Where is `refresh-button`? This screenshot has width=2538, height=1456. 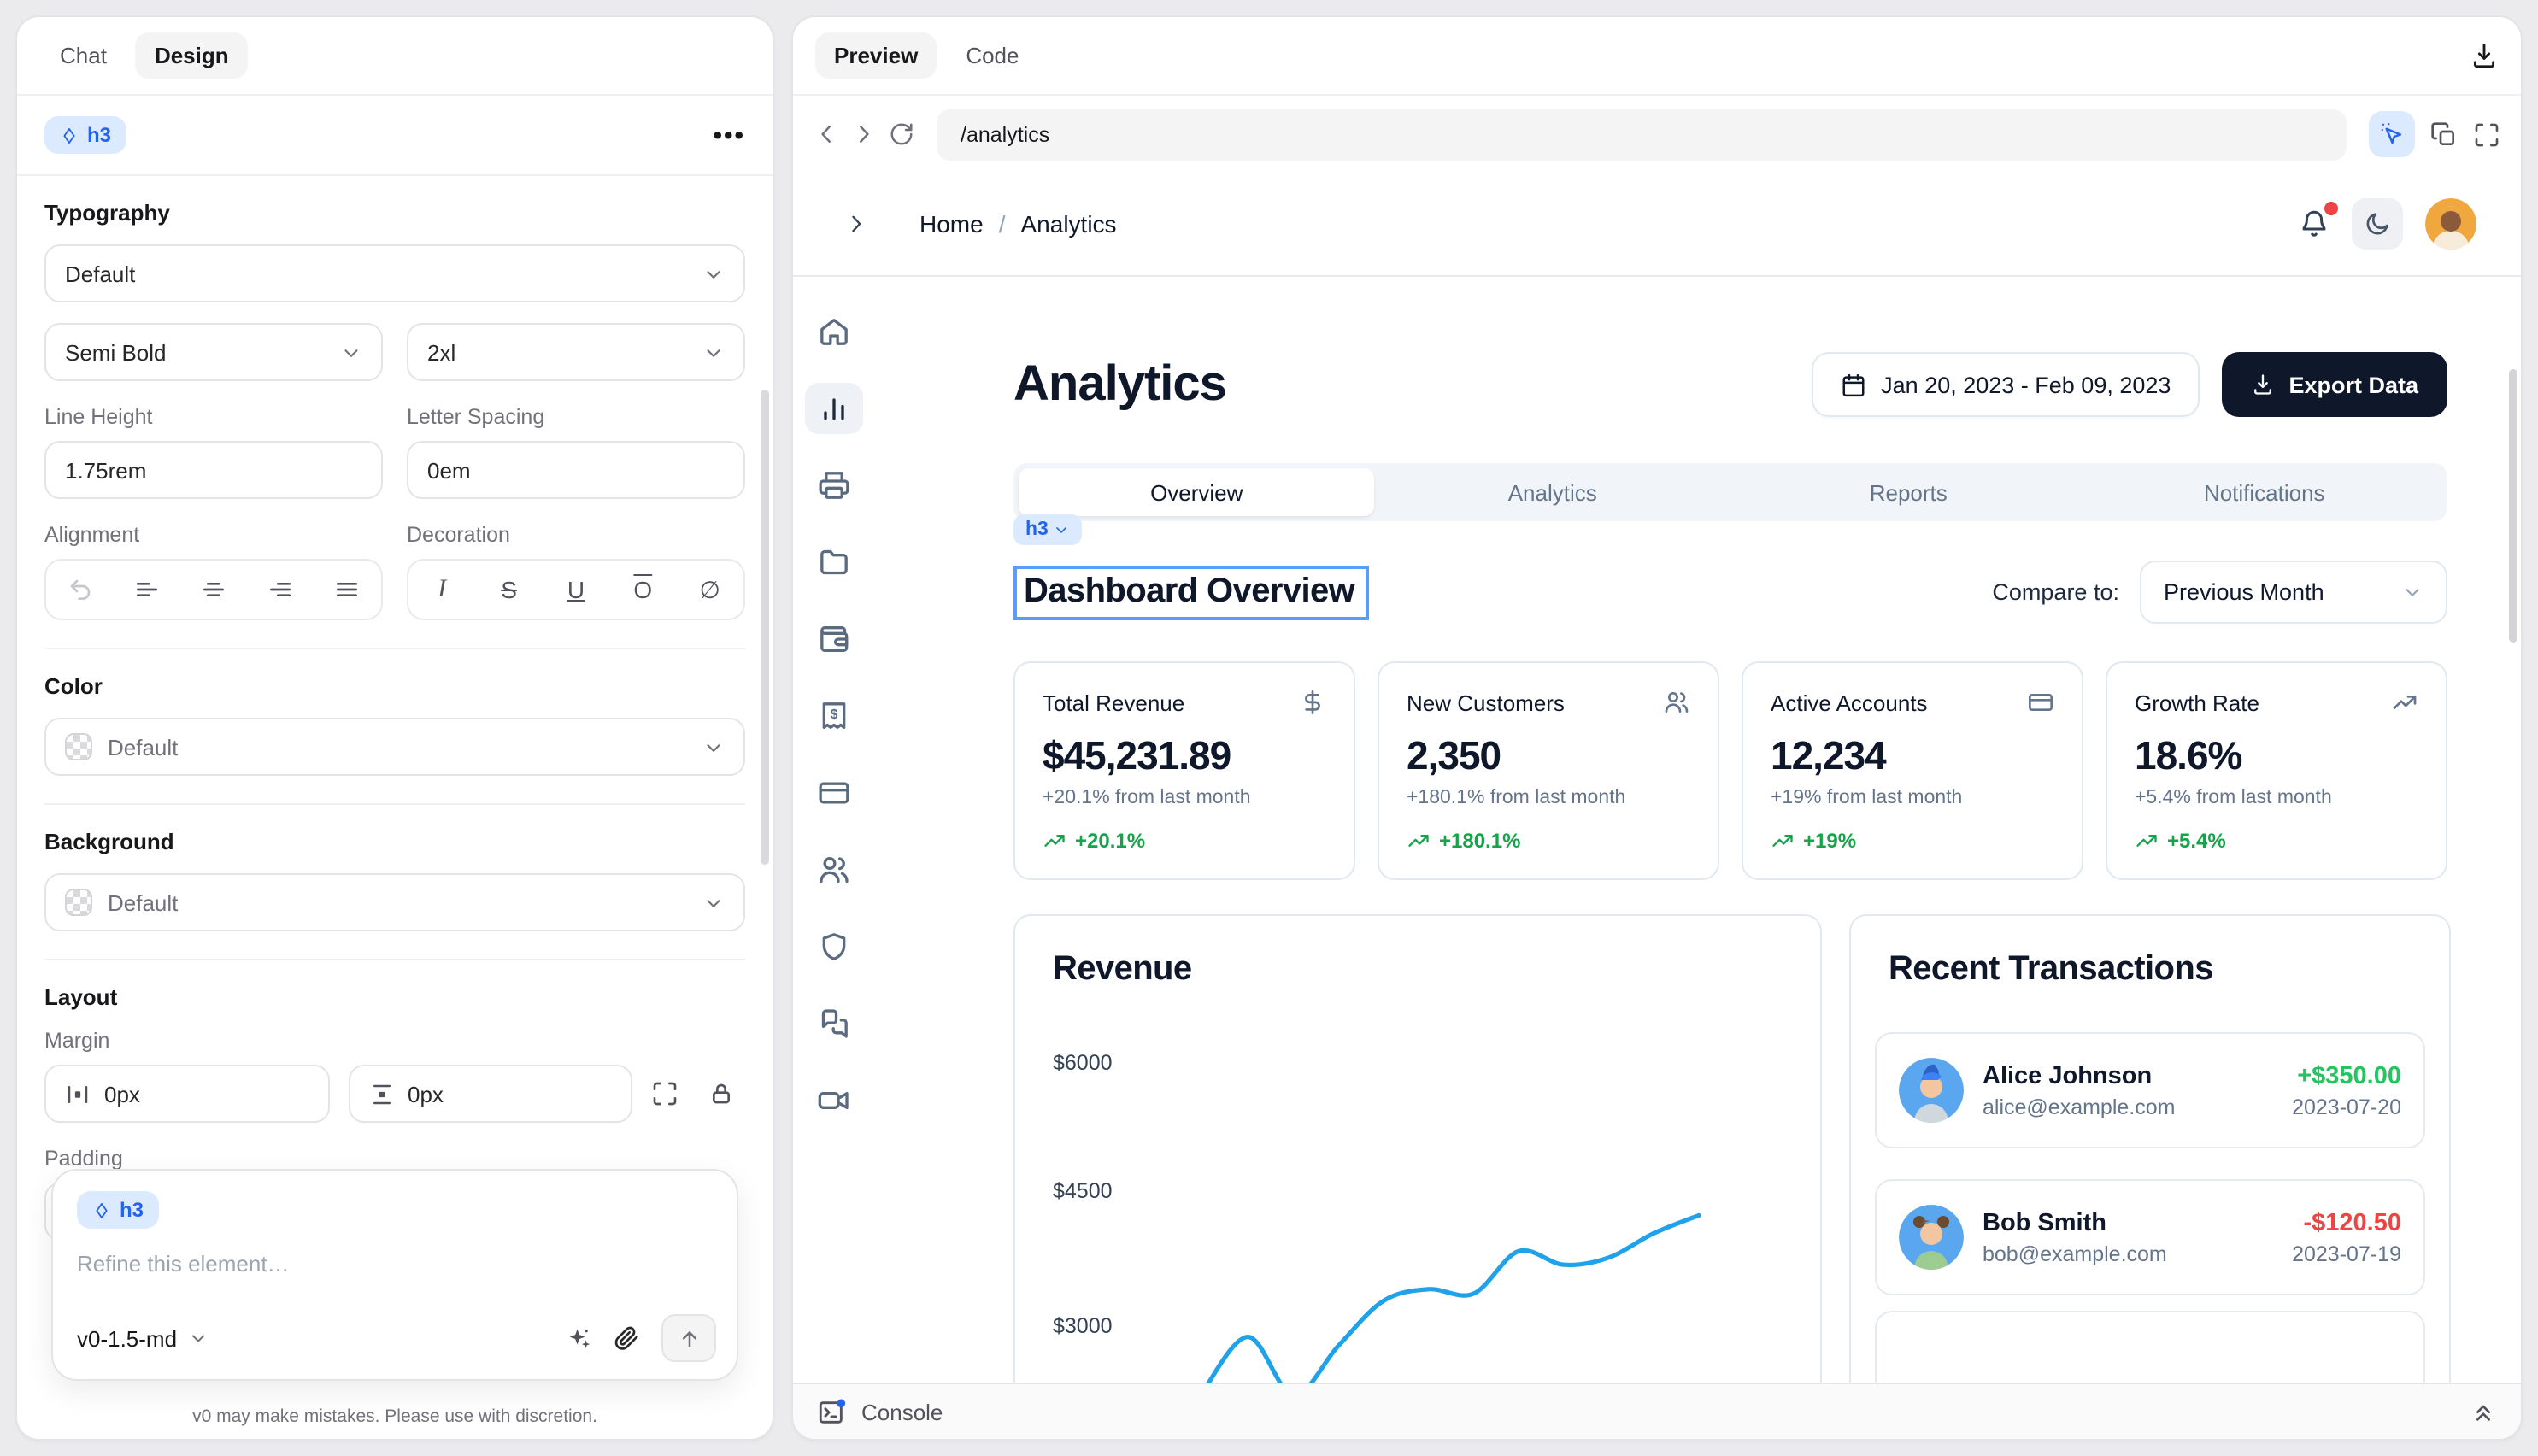 refresh-button is located at coordinates (901, 134).